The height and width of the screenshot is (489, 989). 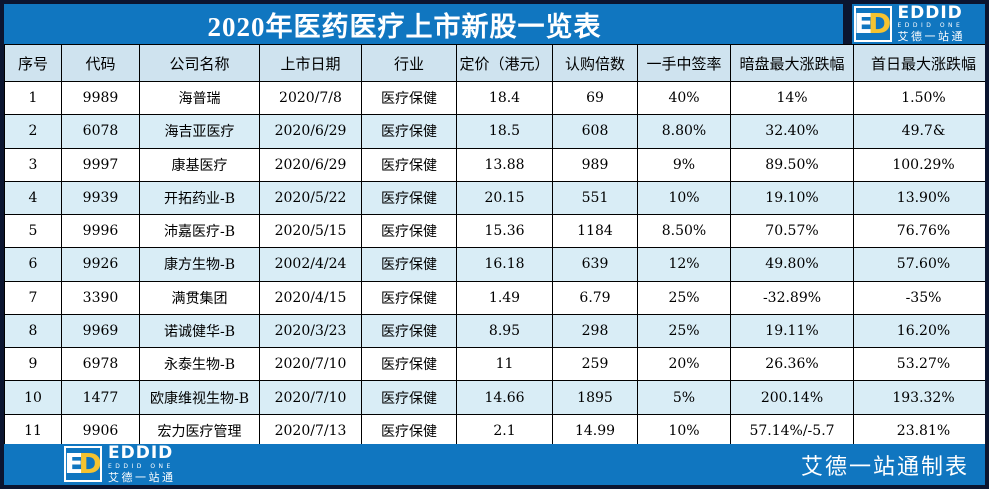 I want to click on table-cell: 9906, so click(x=100, y=431).